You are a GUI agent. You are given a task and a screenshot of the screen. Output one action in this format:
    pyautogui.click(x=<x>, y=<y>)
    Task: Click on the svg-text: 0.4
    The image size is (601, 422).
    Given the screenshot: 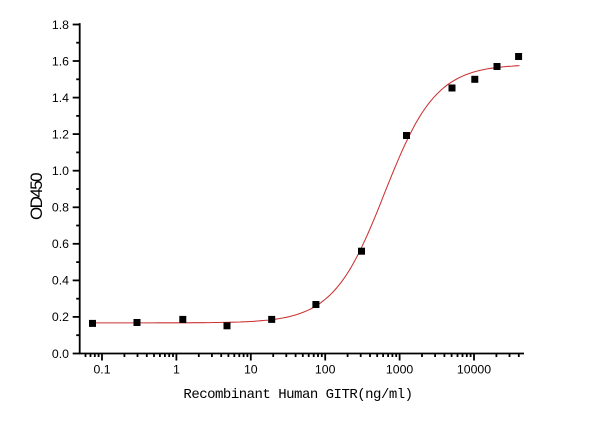 What is the action you would take?
    pyautogui.click(x=60, y=281)
    